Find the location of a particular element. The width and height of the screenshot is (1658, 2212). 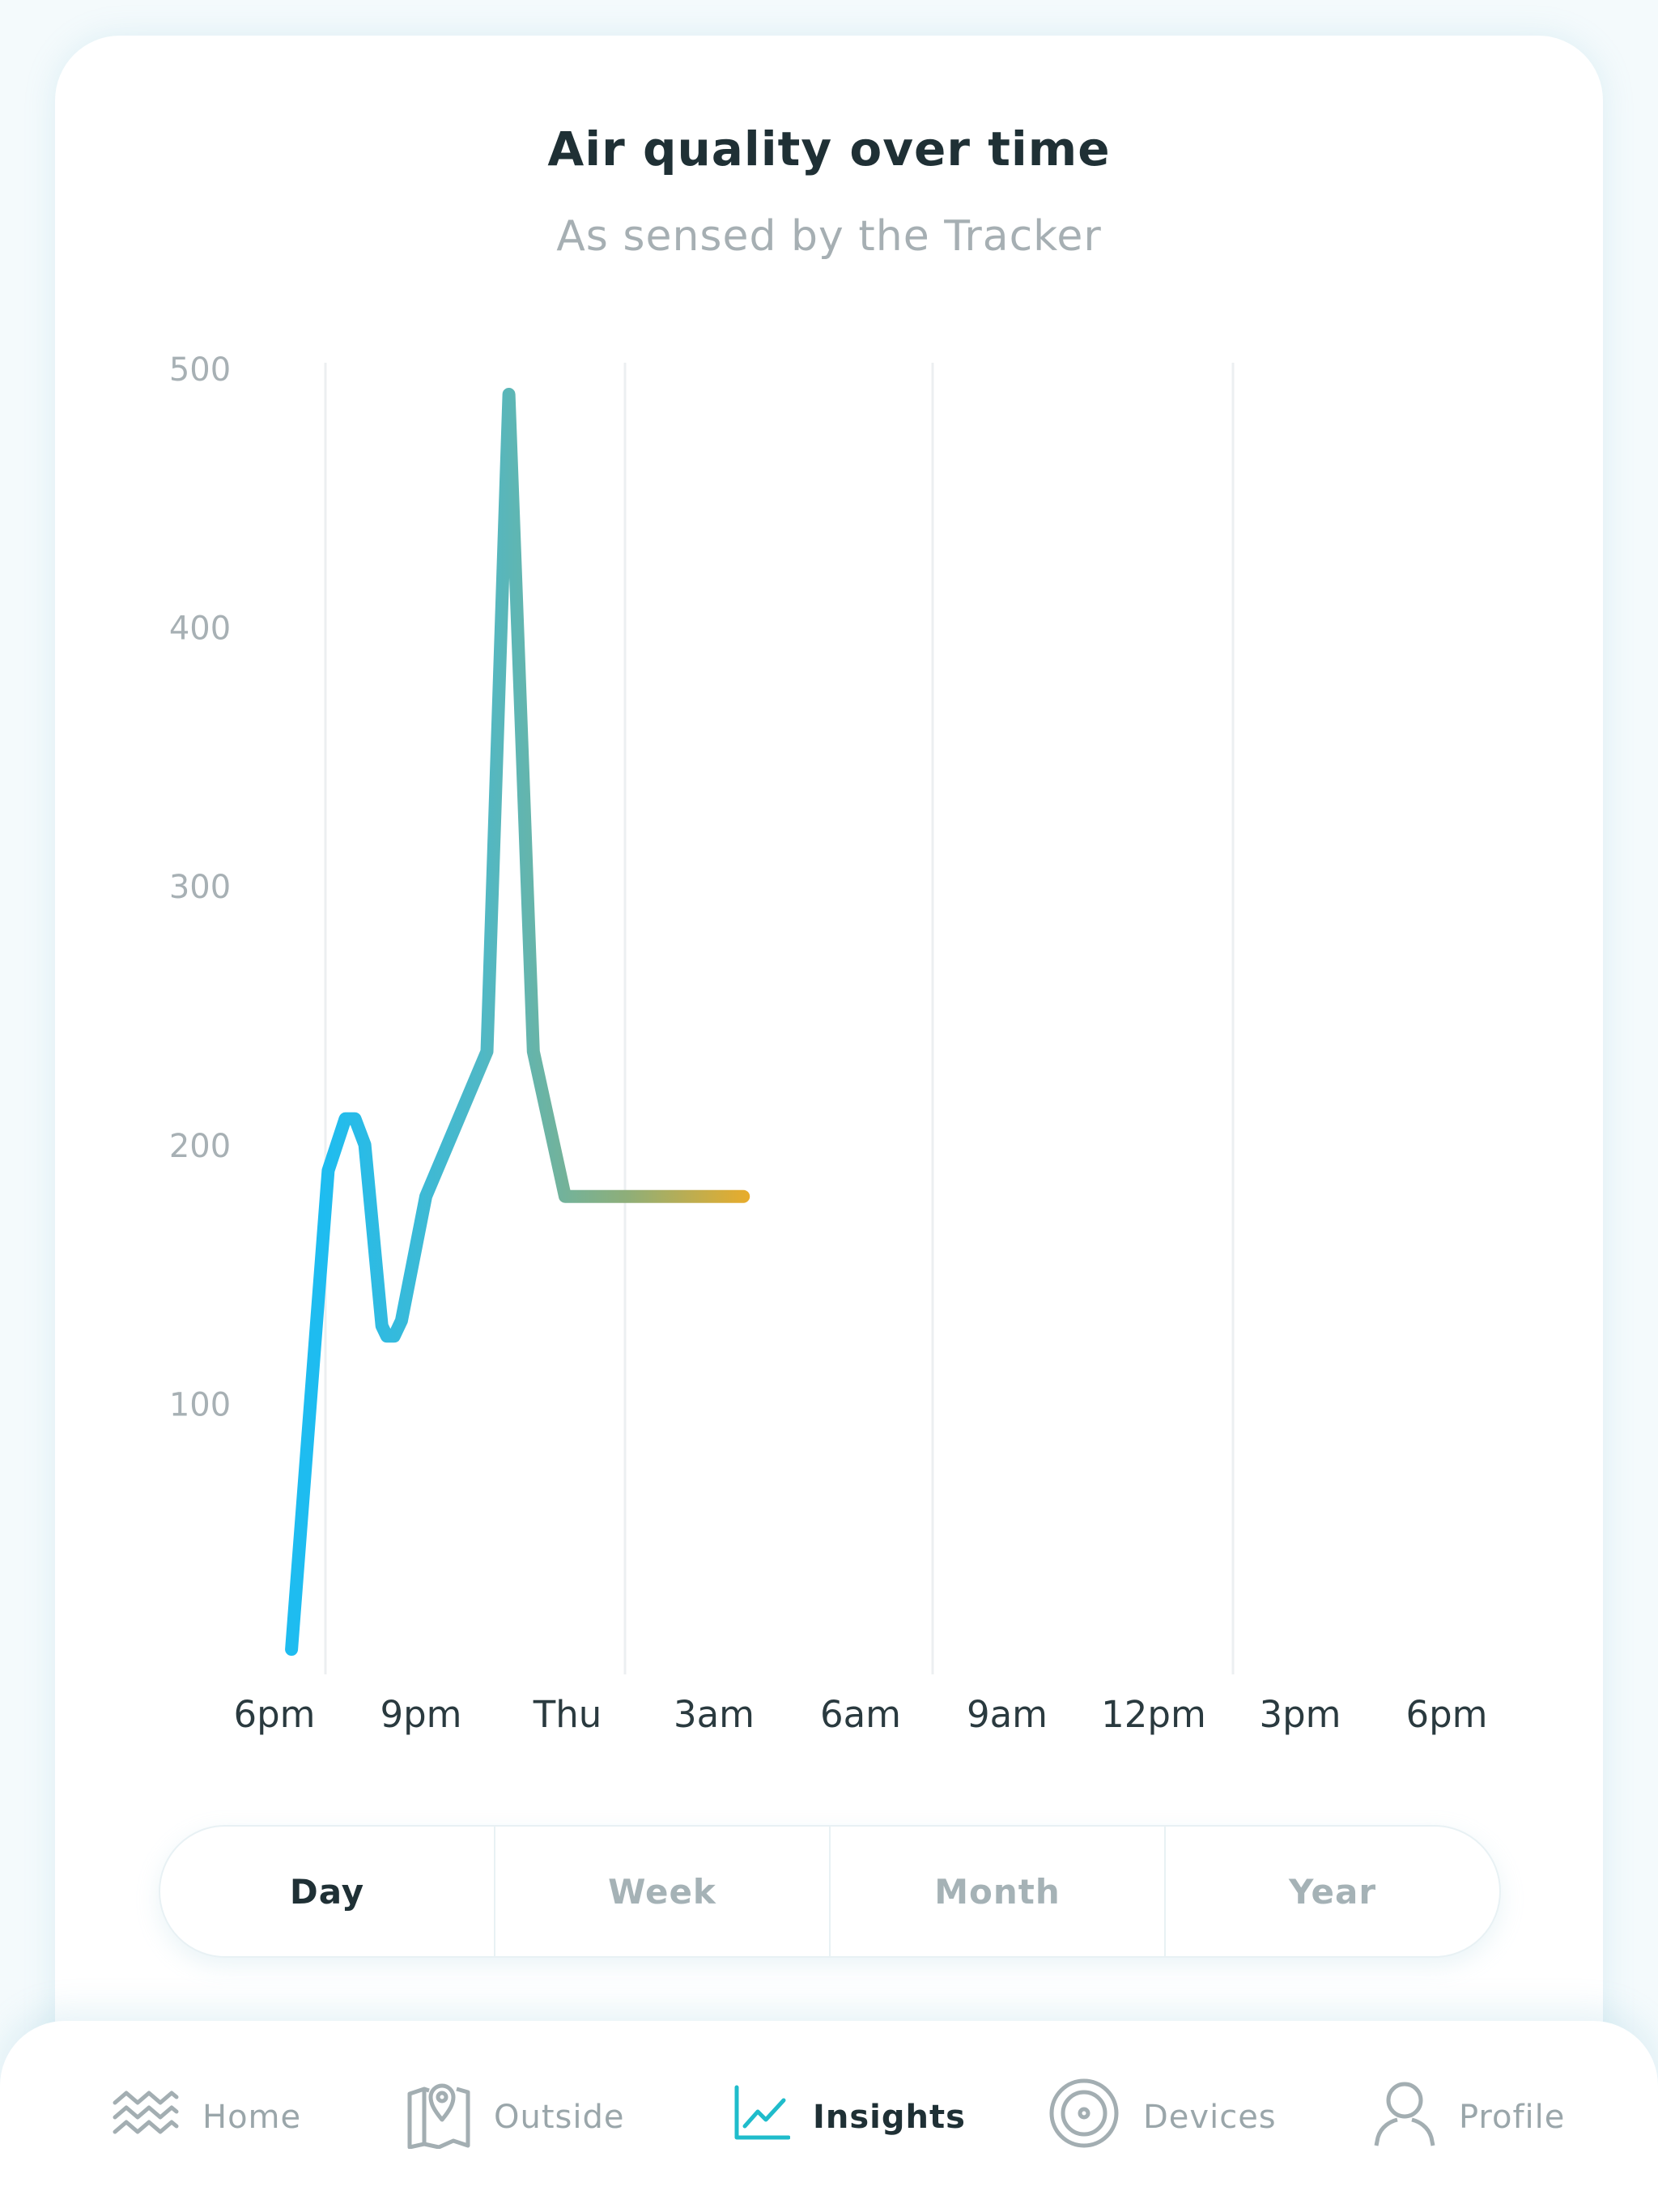

page-title: Air quality over time is located at coordinates (829, 149).